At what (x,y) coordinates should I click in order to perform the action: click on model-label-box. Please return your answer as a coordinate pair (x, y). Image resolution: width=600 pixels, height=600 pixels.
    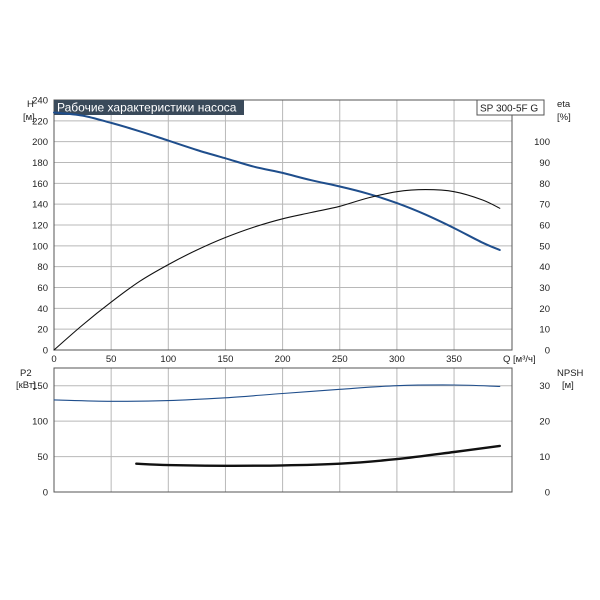
    Looking at the image, I should click on (510, 107).